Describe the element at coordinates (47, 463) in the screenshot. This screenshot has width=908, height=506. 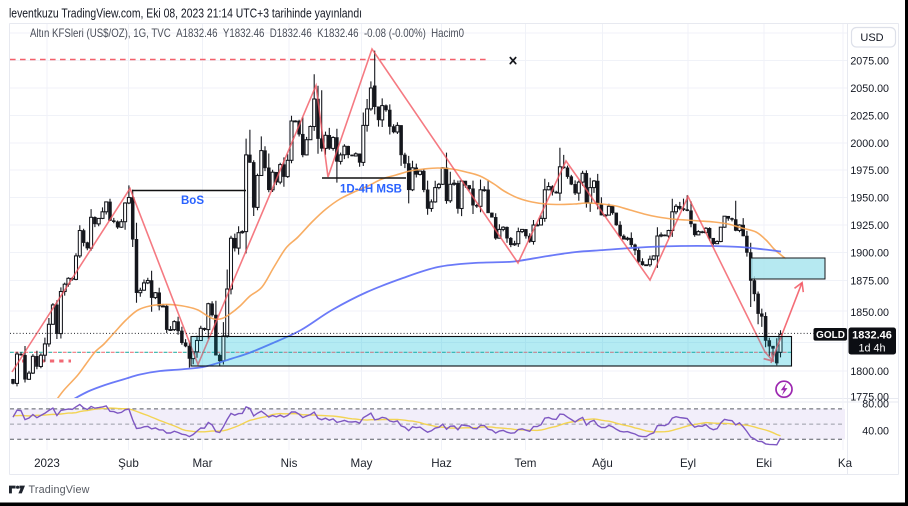
I see `svg-text: 2023` at that location.